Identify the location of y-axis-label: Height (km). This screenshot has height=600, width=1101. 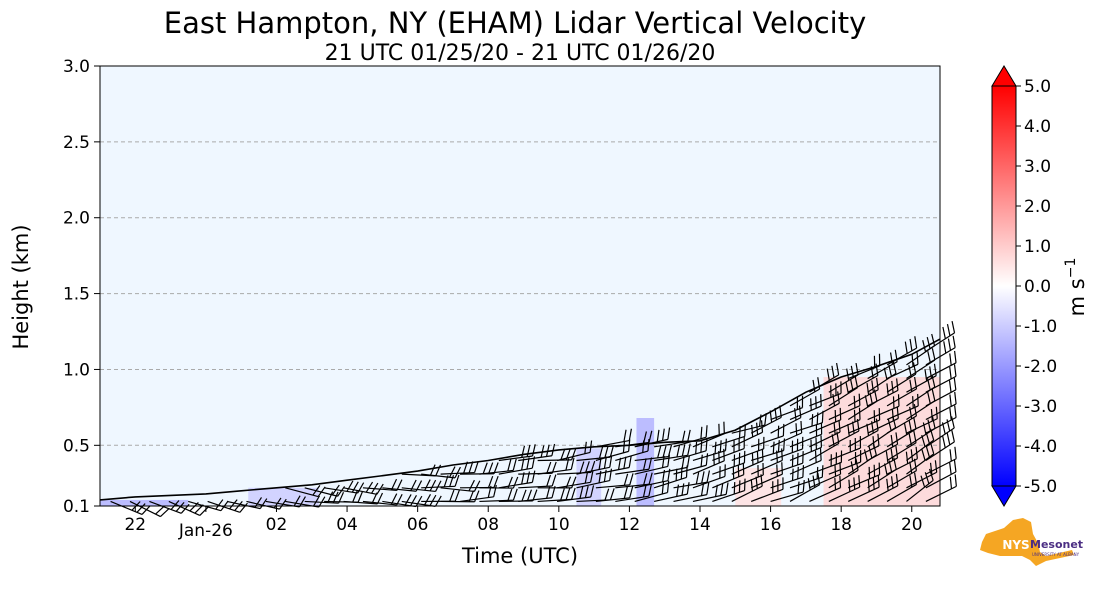
(21, 286).